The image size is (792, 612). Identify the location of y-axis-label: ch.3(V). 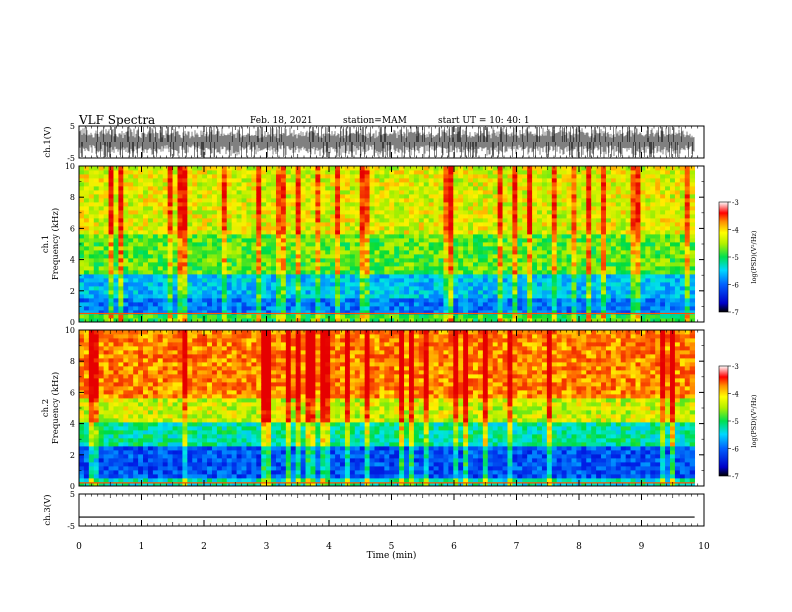
(47, 509).